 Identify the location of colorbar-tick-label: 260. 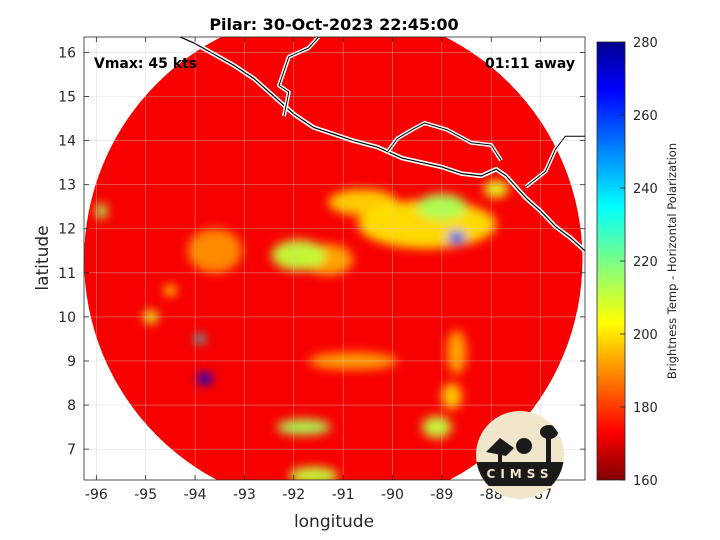
(645, 116).